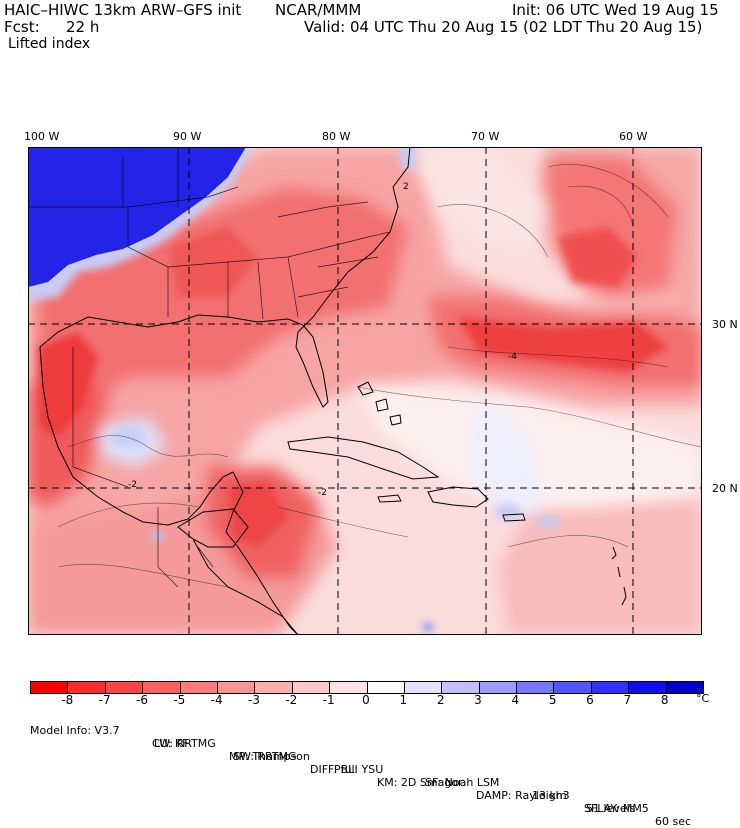 The height and width of the screenshot is (828, 740). I want to click on colorbar-tick-label: -5, so click(179, 700).